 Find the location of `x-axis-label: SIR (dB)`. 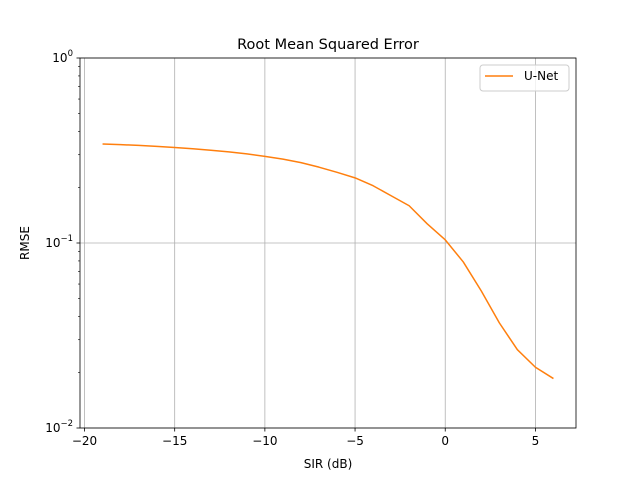

x-axis-label: SIR (dB) is located at coordinates (328, 464).